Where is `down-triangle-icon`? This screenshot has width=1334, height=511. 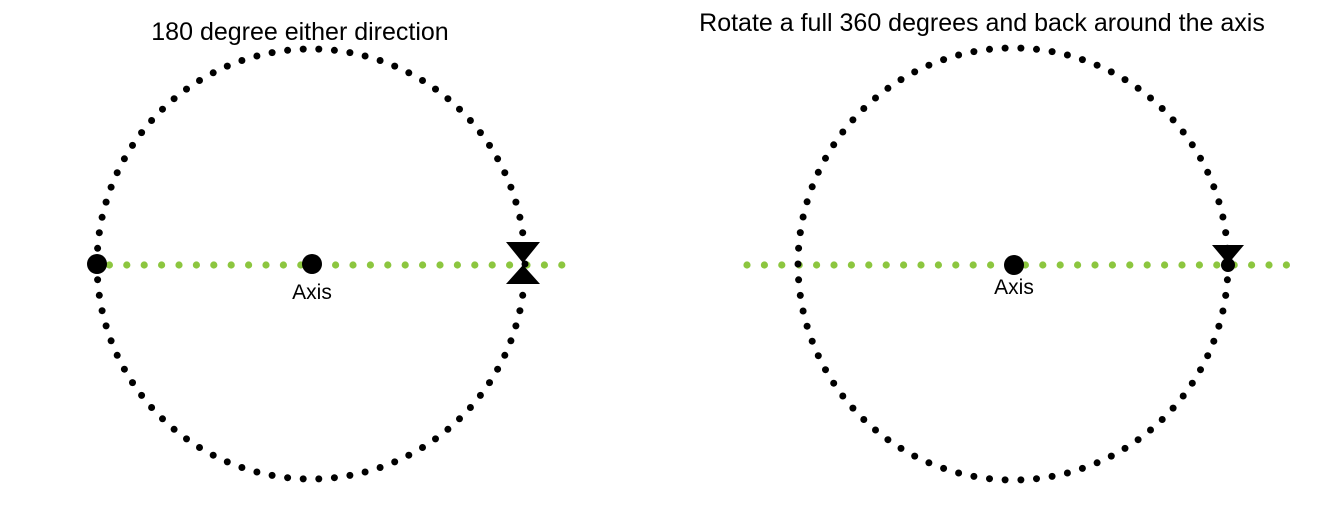
down-triangle-icon is located at coordinates (1228, 258).